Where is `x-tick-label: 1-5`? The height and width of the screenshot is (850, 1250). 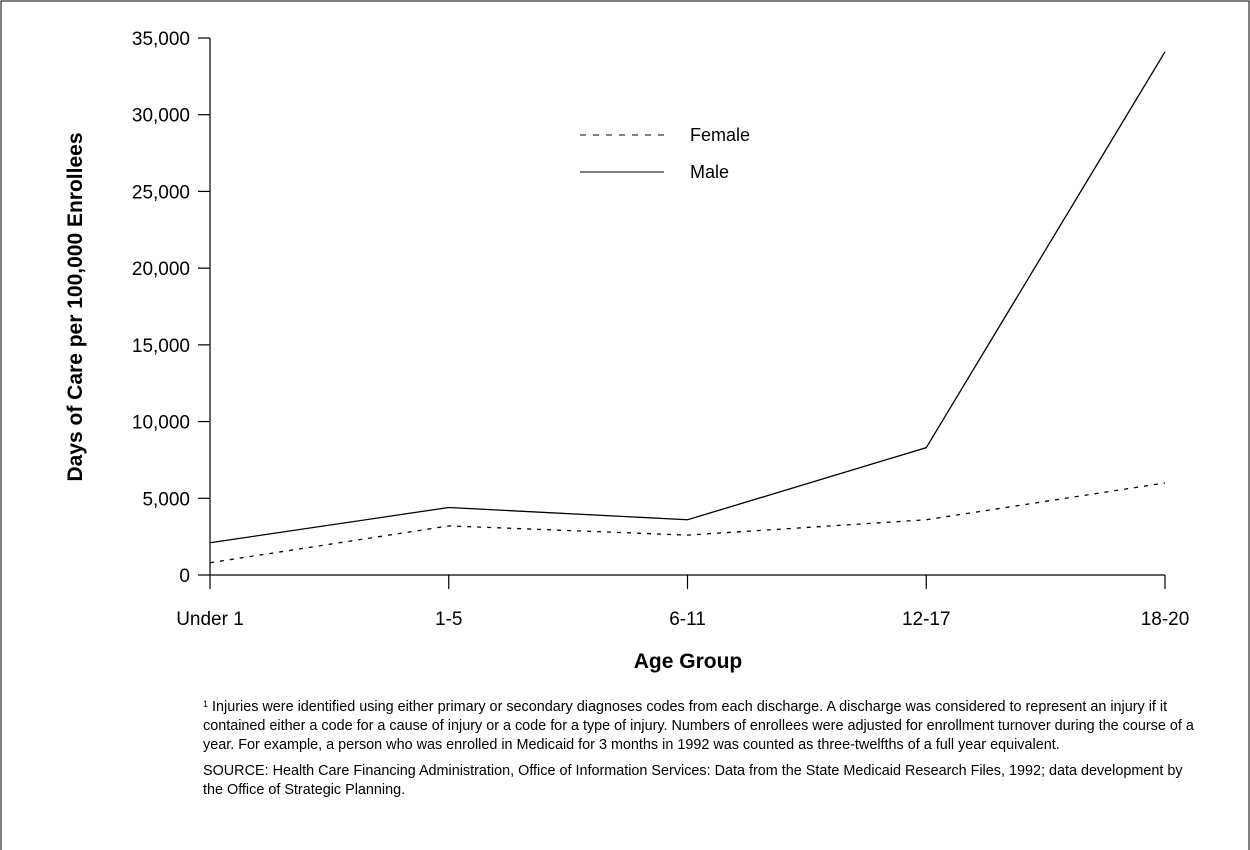 x-tick-label: 1-5 is located at coordinates (448, 619).